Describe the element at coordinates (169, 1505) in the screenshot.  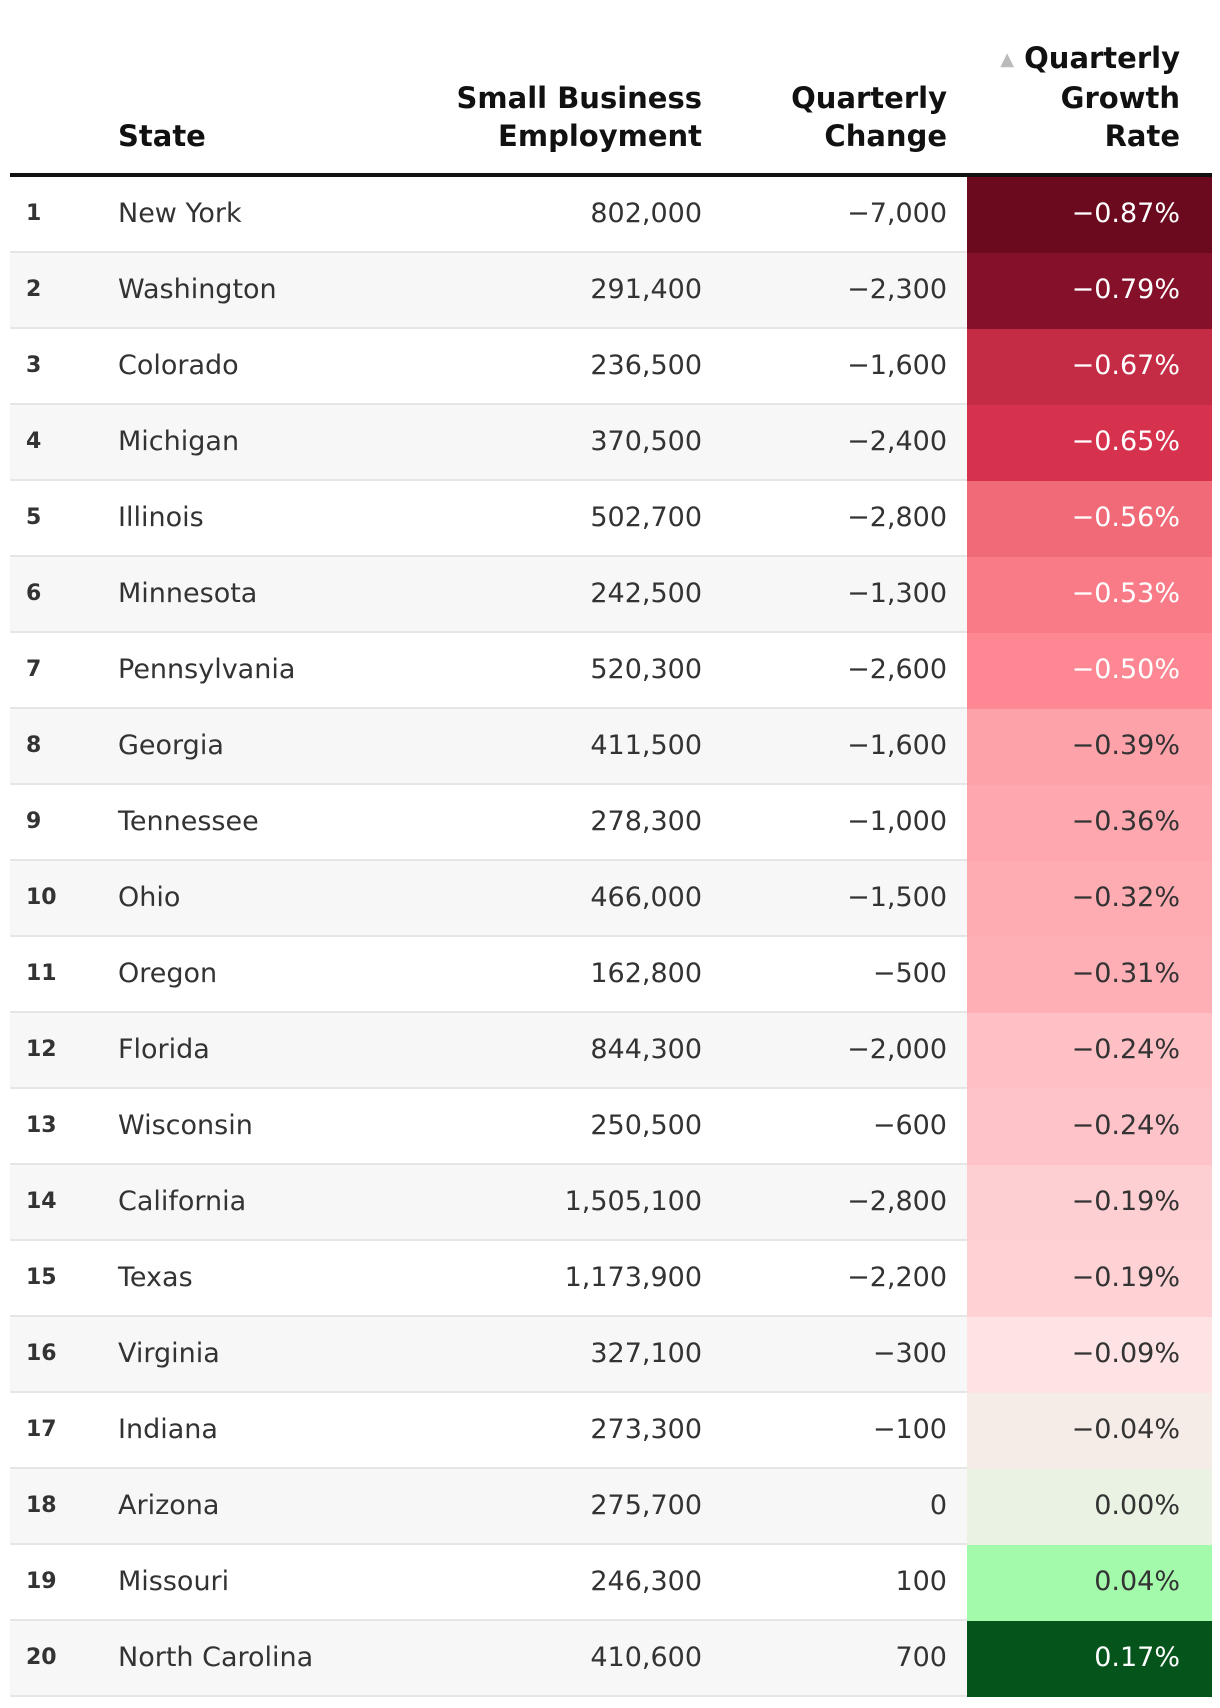
I see `state-cell: Arizona` at that location.